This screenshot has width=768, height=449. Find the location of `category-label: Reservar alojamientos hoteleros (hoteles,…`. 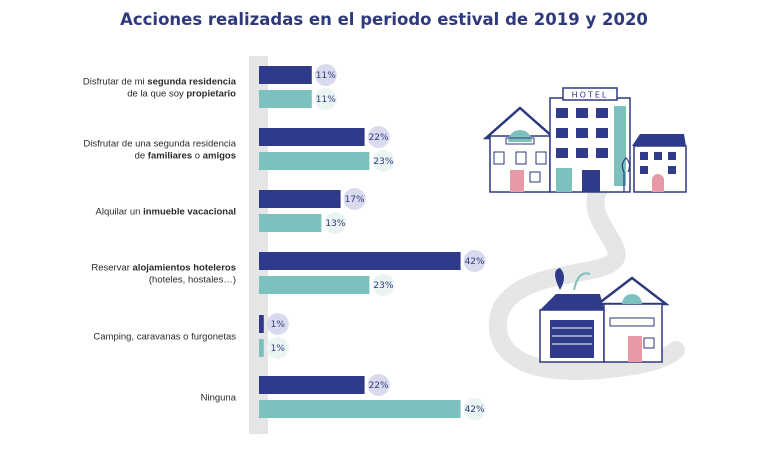

category-label: Reservar alojamientos hoteleros (hoteles,… is located at coordinates (163, 274).